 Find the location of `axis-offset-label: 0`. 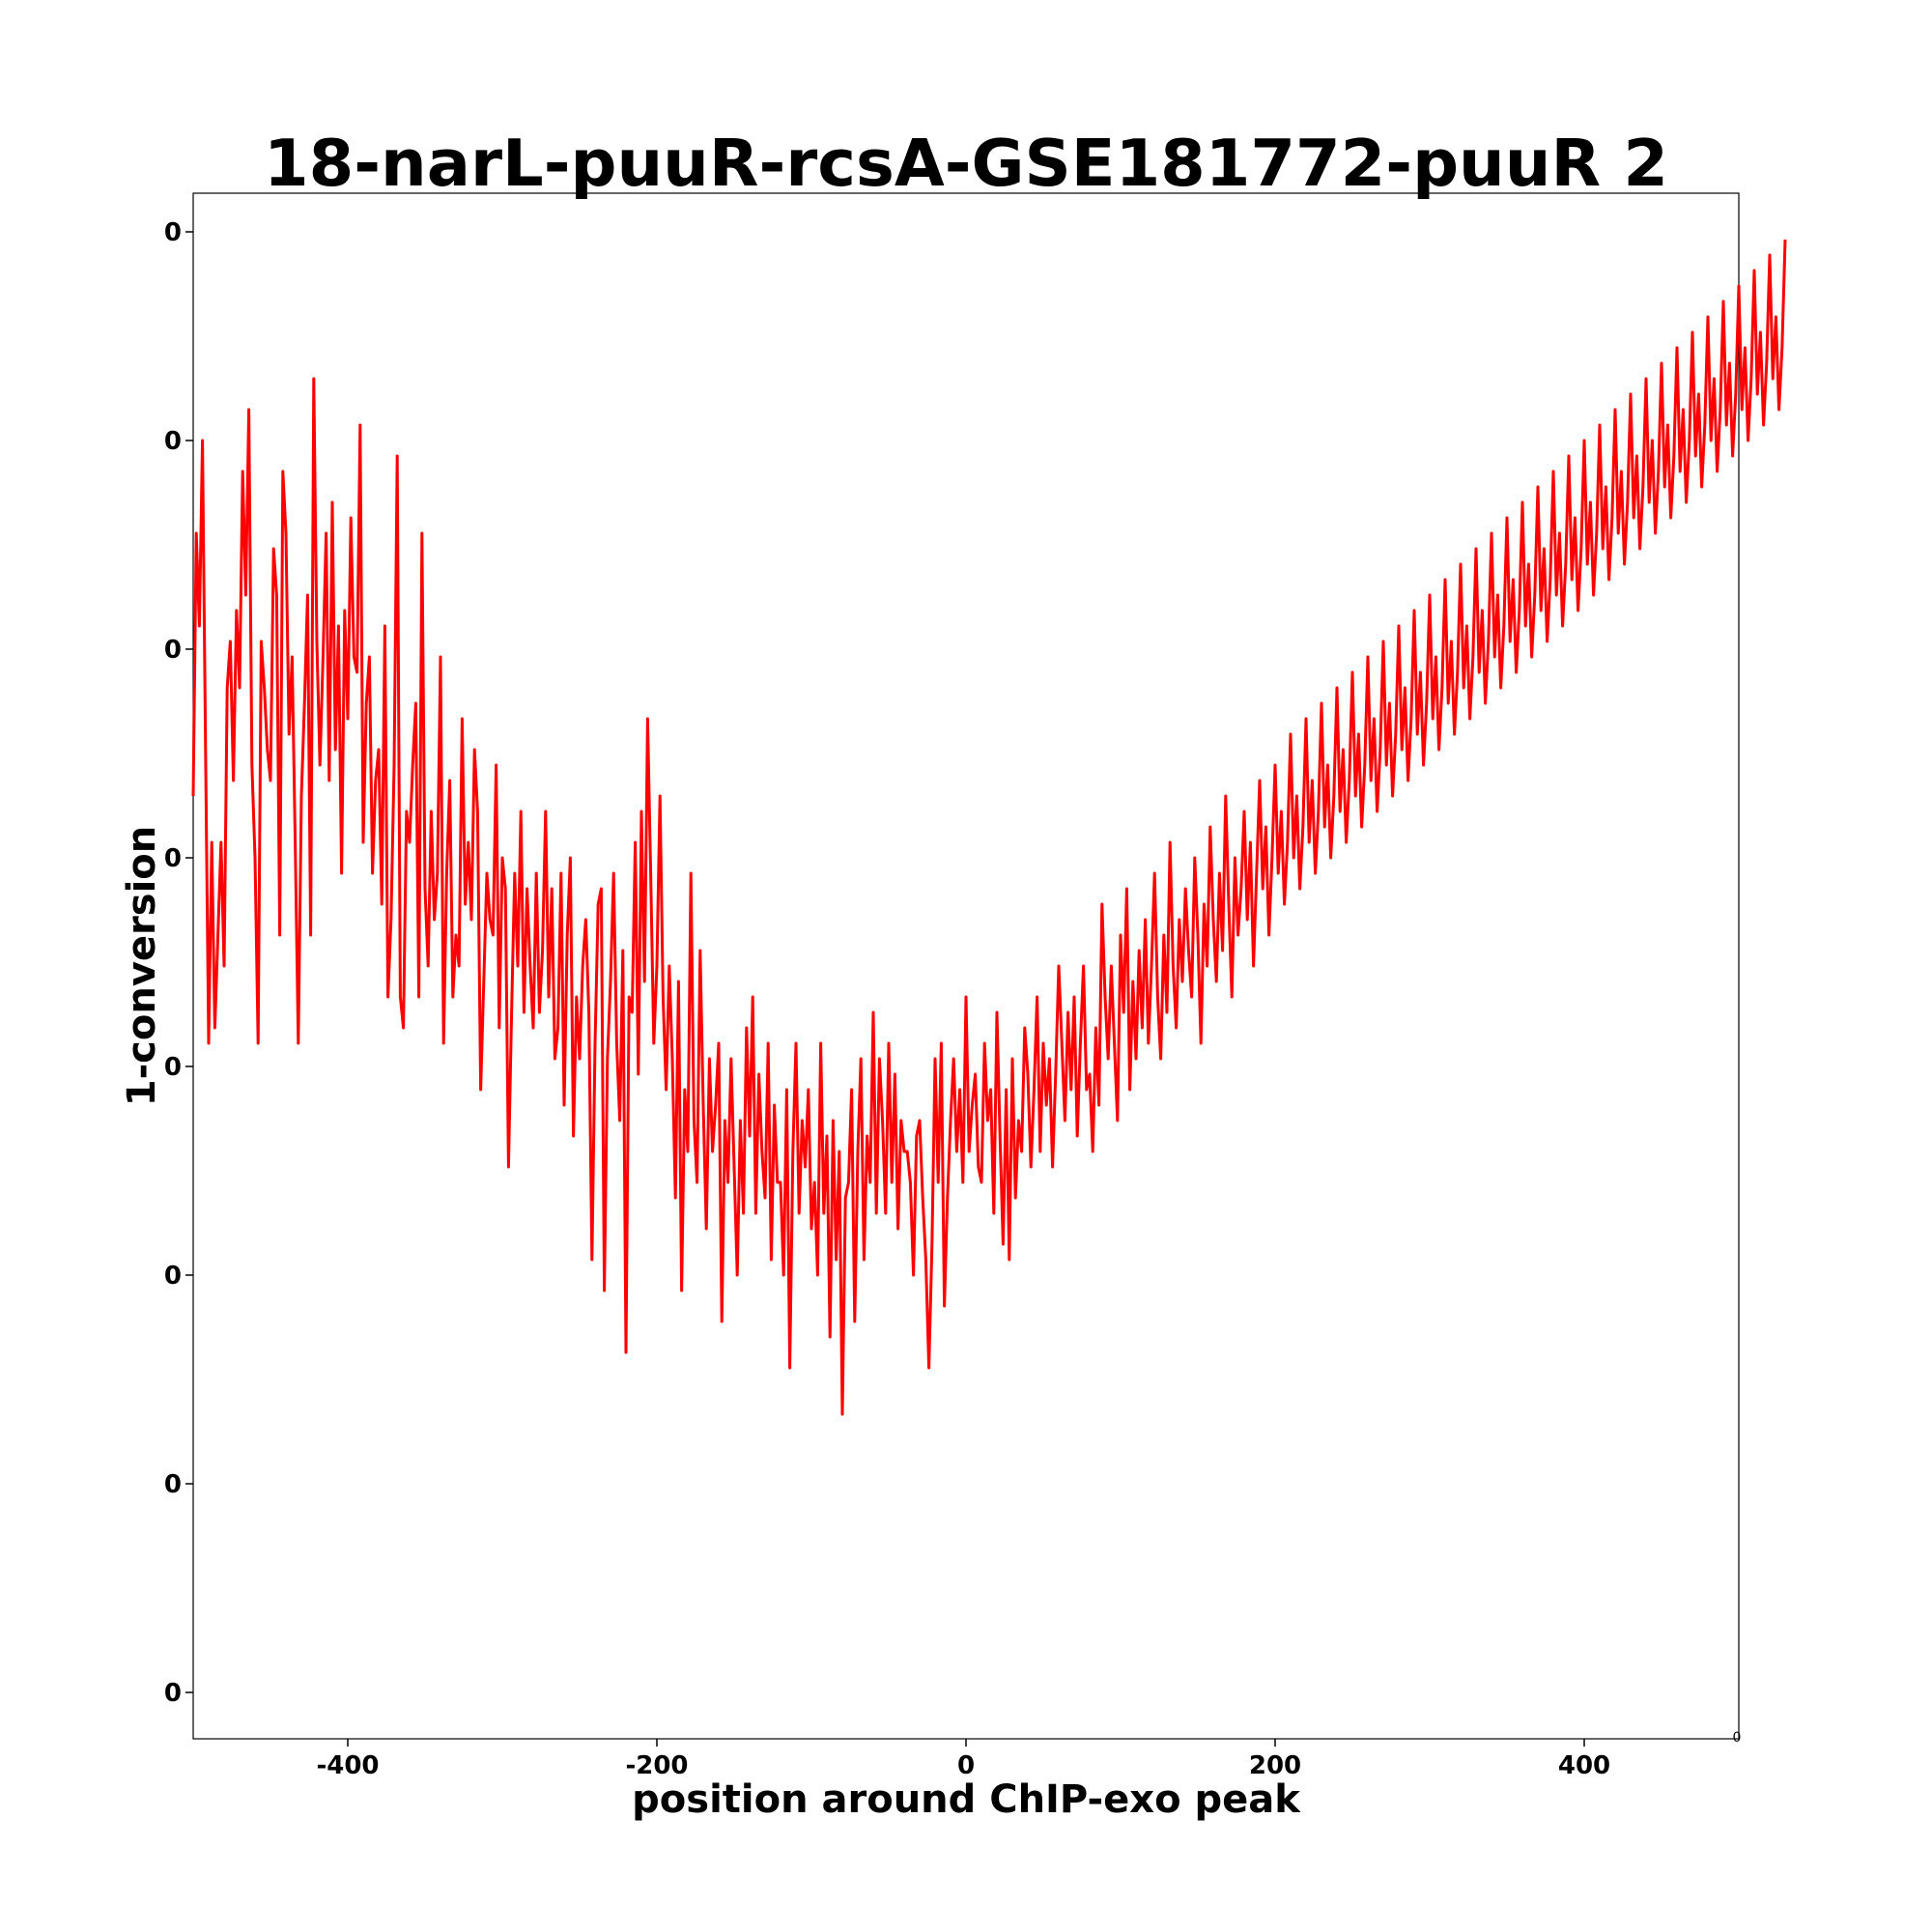

axis-offset-label: 0 is located at coordinates (1737, 1738).